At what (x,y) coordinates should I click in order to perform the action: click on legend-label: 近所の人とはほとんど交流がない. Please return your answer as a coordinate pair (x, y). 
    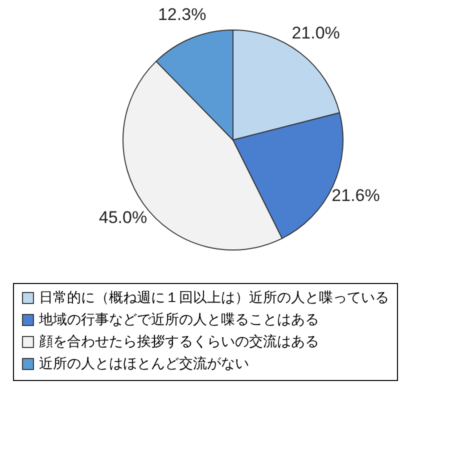
    Looking at the image, I should click on (144, 364).